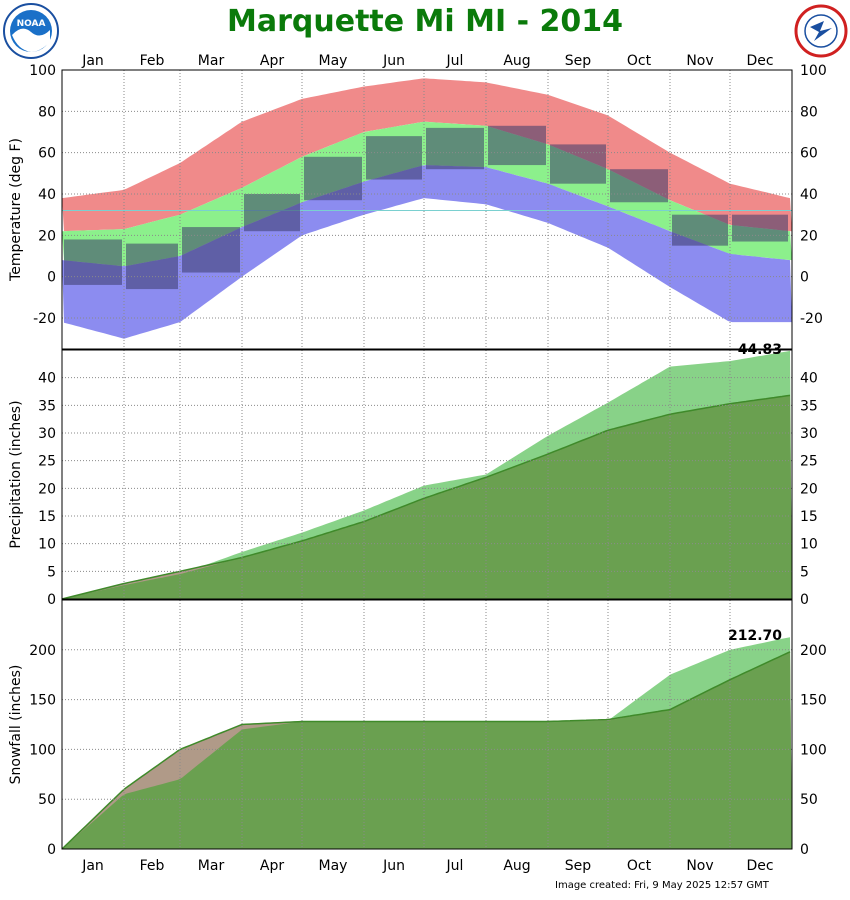  I want to click on month-label-bottom: Mar, so click(211, 866).